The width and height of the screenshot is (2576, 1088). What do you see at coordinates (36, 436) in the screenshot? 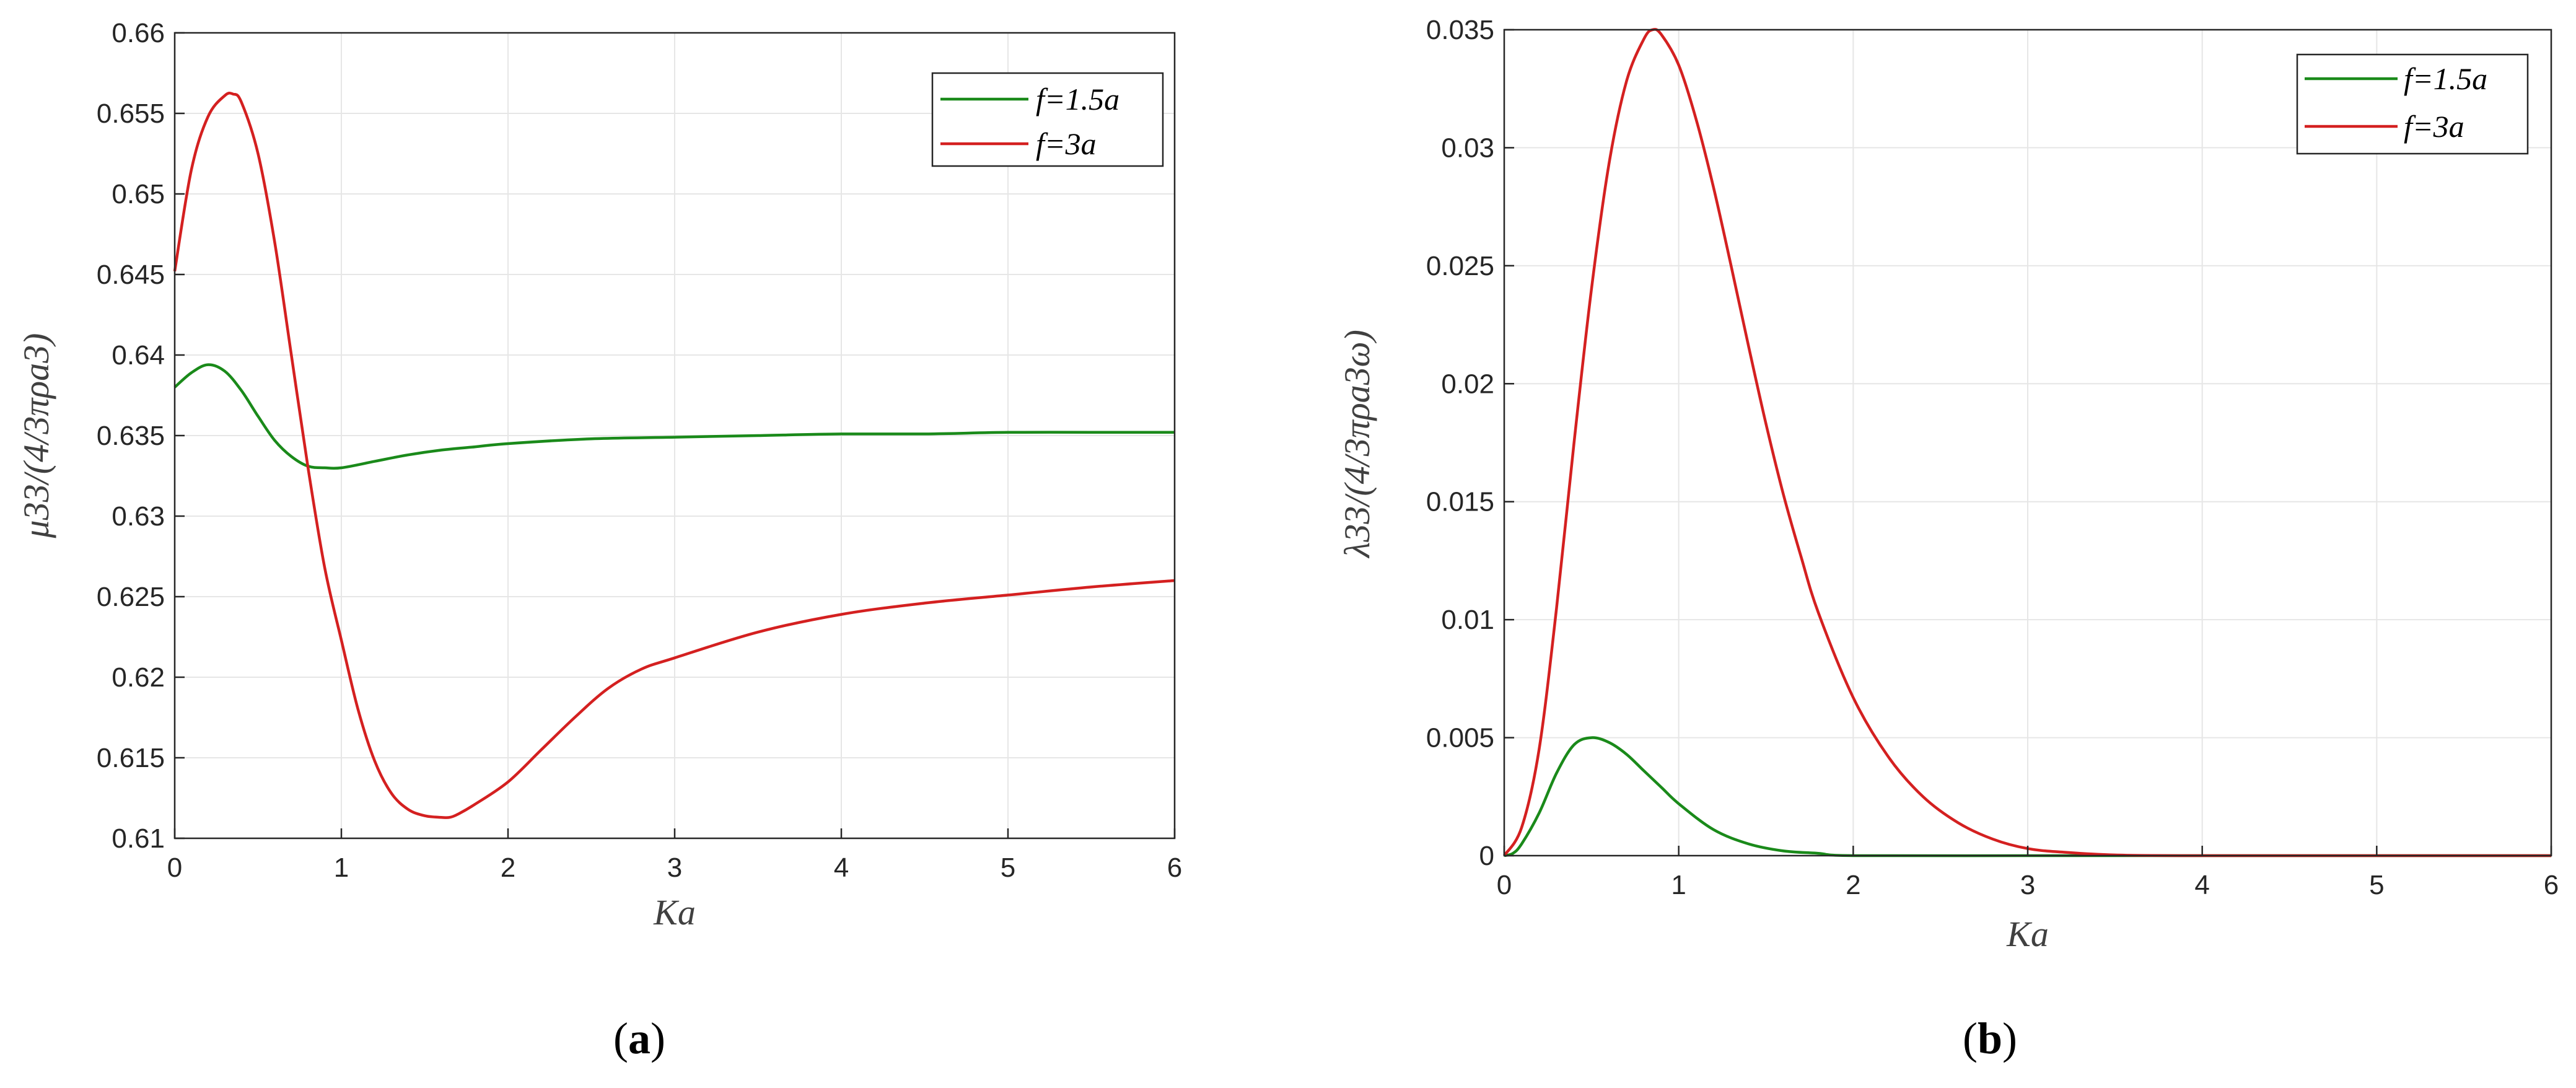
I see `y-axis-label-a: μ33/(4/3πρa3)` at bounding box center [36, 436].